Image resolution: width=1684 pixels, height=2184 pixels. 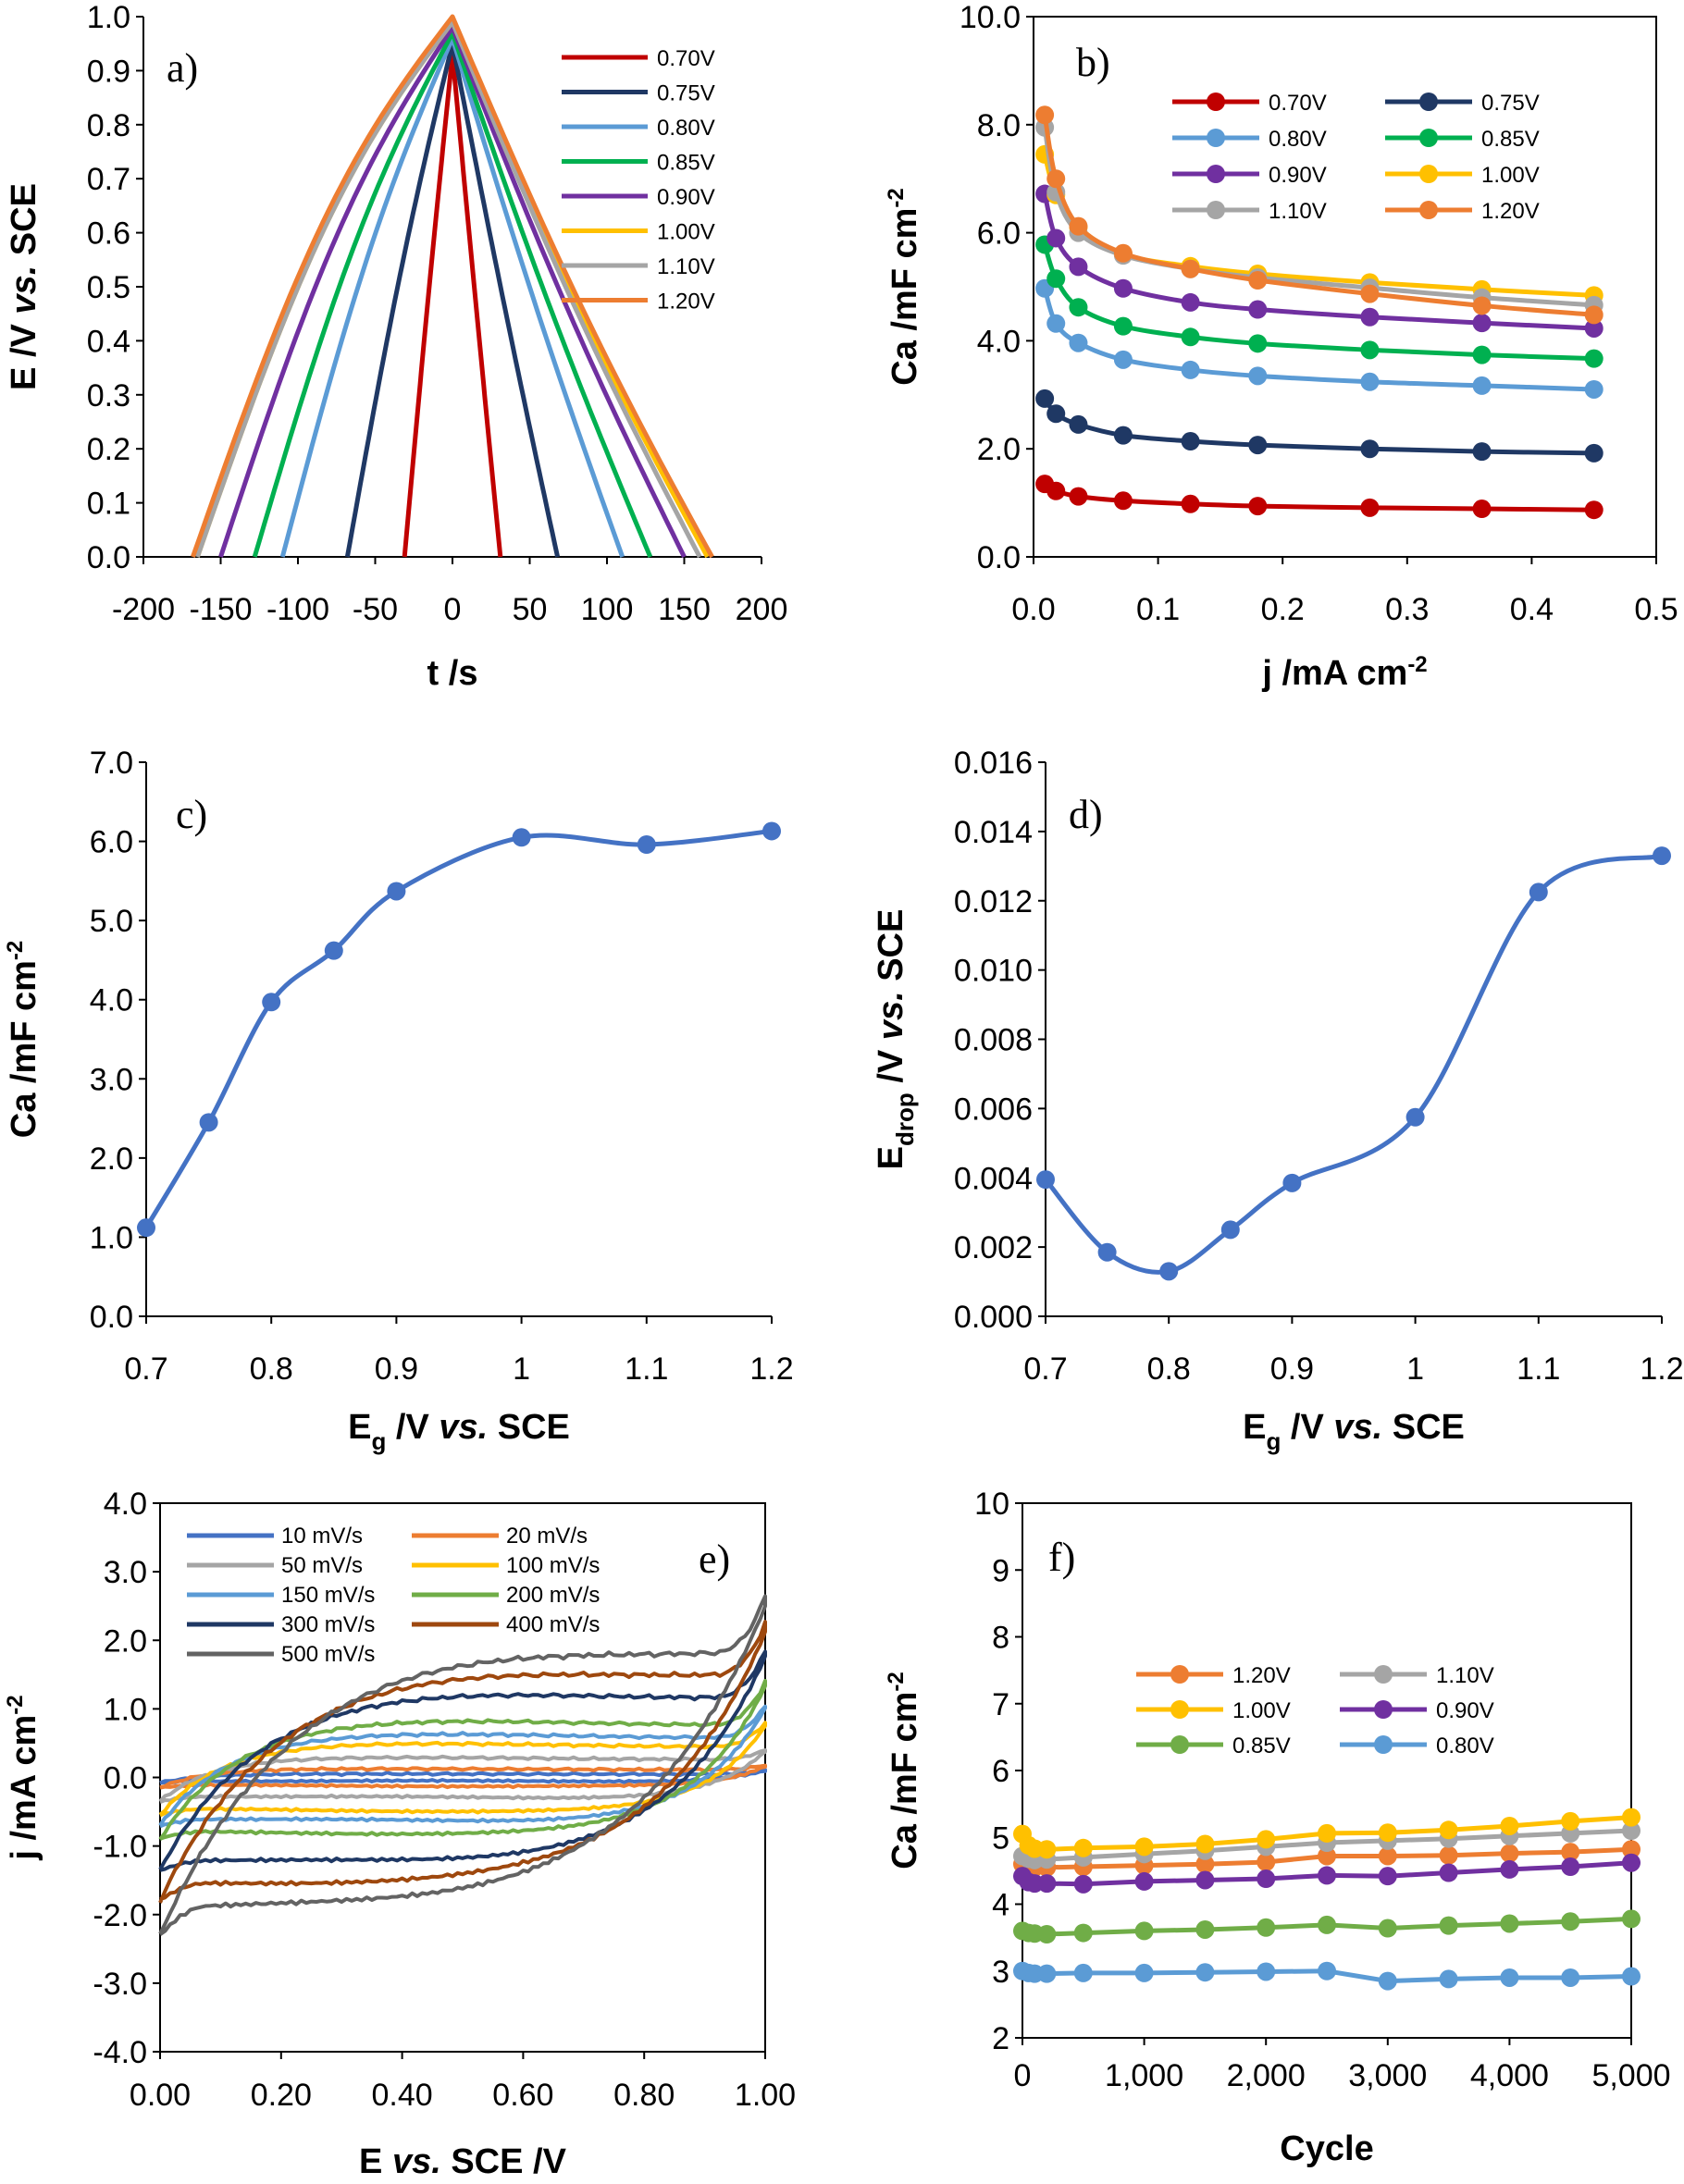 I want to click on x-tick-label: 1.1, so click(x=1539, y=1369).